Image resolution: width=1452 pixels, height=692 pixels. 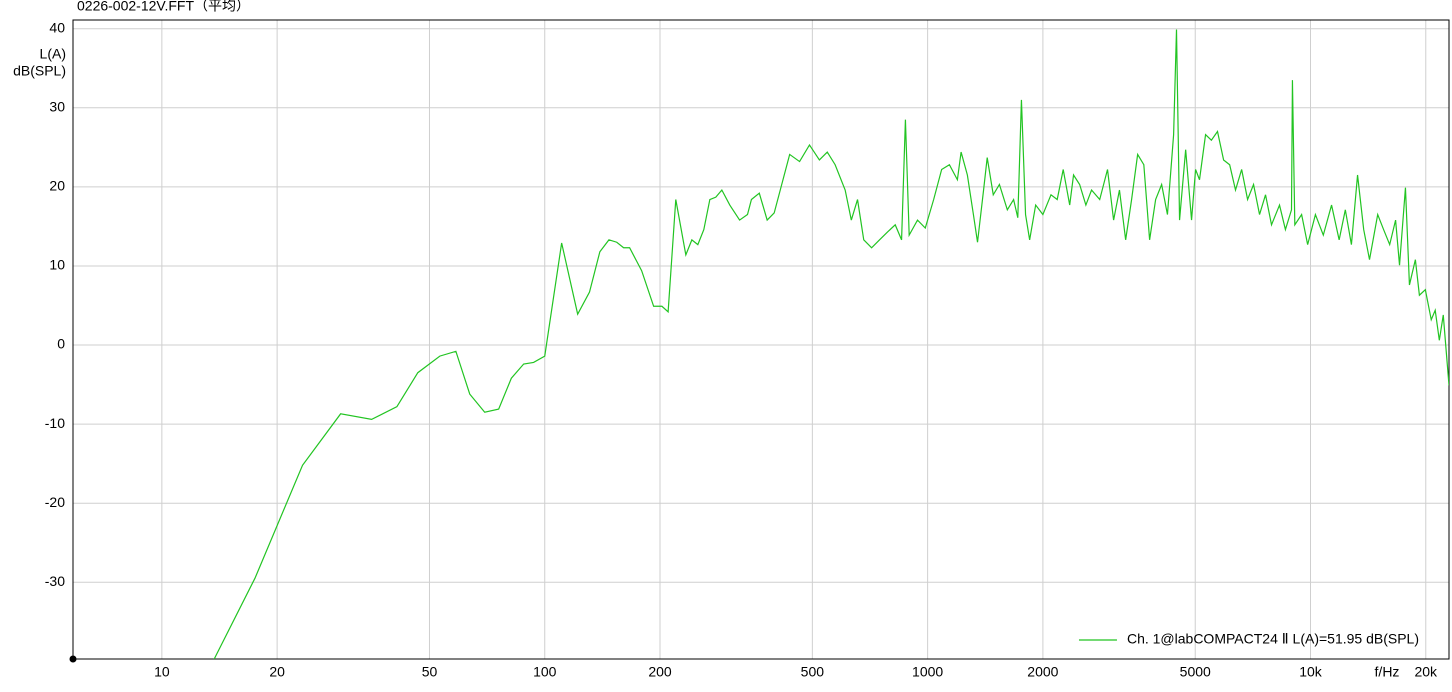 What do you see at coordinates (163, 7) in the screenshot?
I see `chart-title: 0226-002-12V.FFT（平均）` at bounding box center [163, 7].